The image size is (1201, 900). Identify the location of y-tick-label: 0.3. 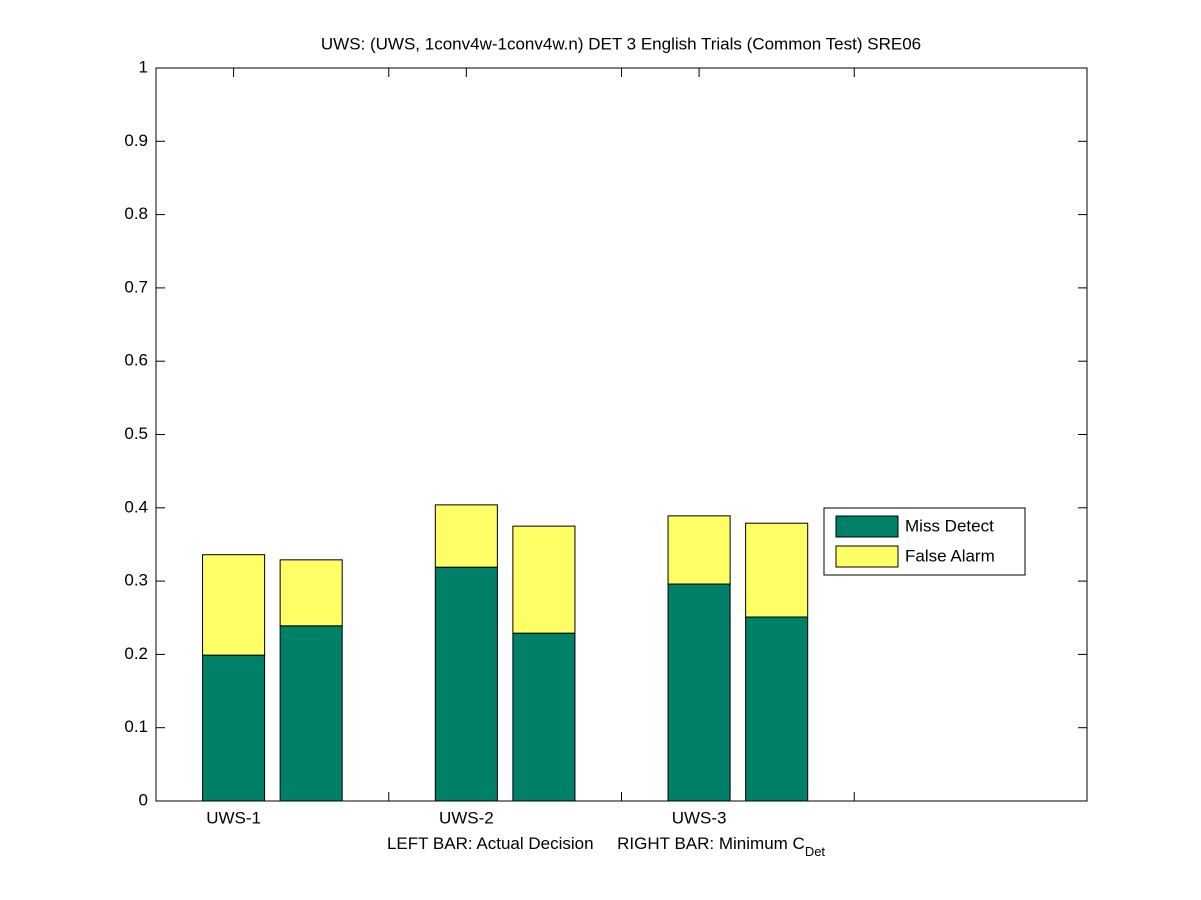
(136, 580).